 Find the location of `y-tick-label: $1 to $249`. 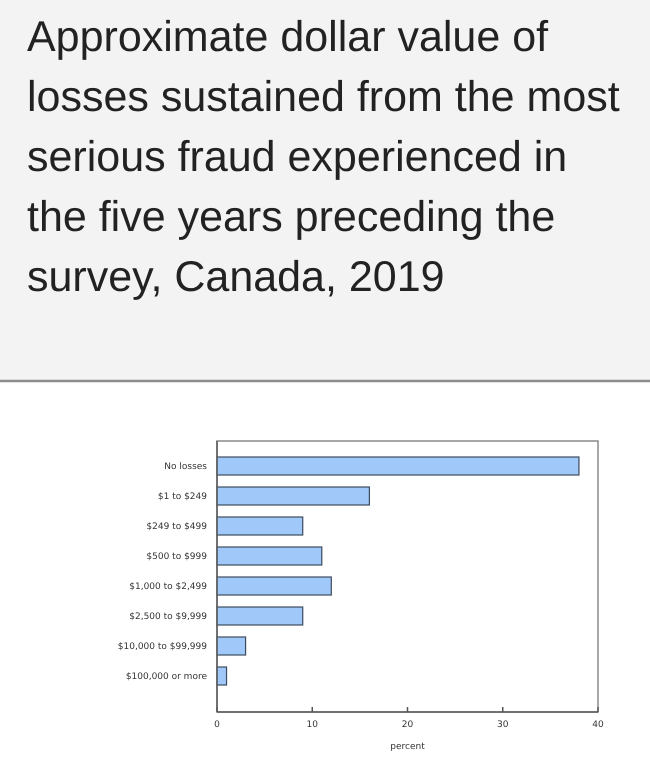

y-tick-label: $1 to $249 is located at coordinates (183, 497).